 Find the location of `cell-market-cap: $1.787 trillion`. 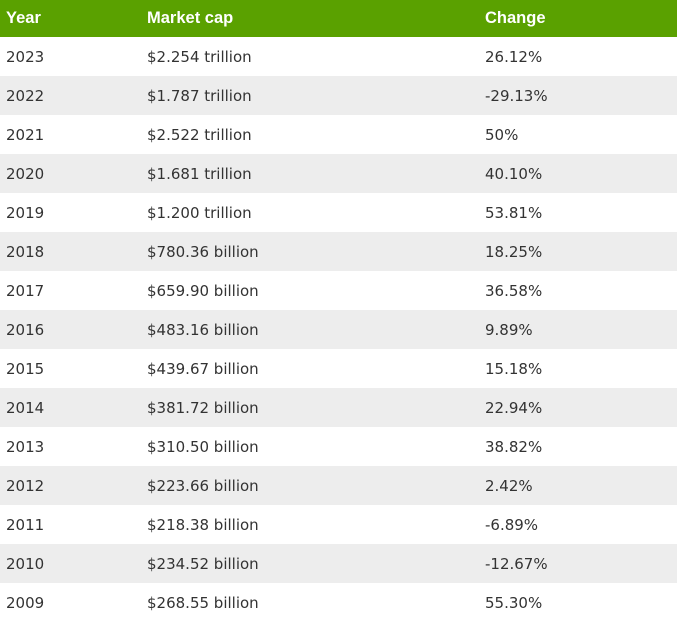

cell-market-cap: $1.787 trillion is located at coordinates (199, 95).